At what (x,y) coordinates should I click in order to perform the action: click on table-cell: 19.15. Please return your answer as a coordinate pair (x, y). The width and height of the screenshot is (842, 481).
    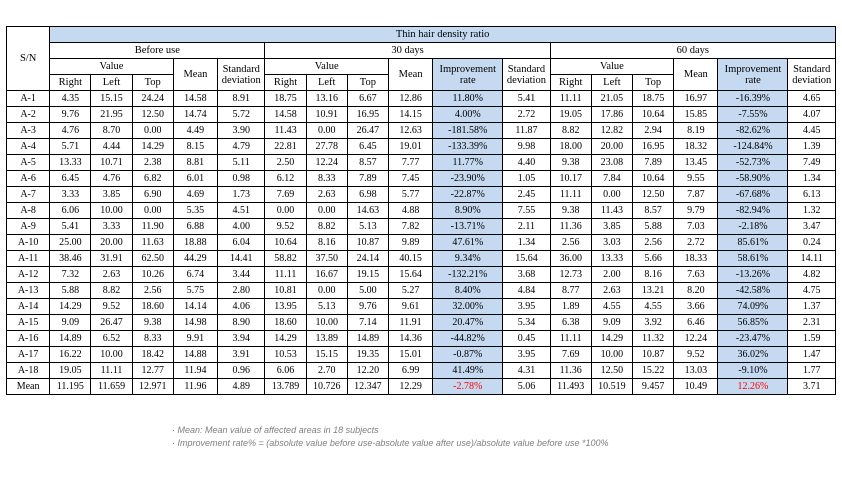
    Looking at the image, I should click on (367, 274).